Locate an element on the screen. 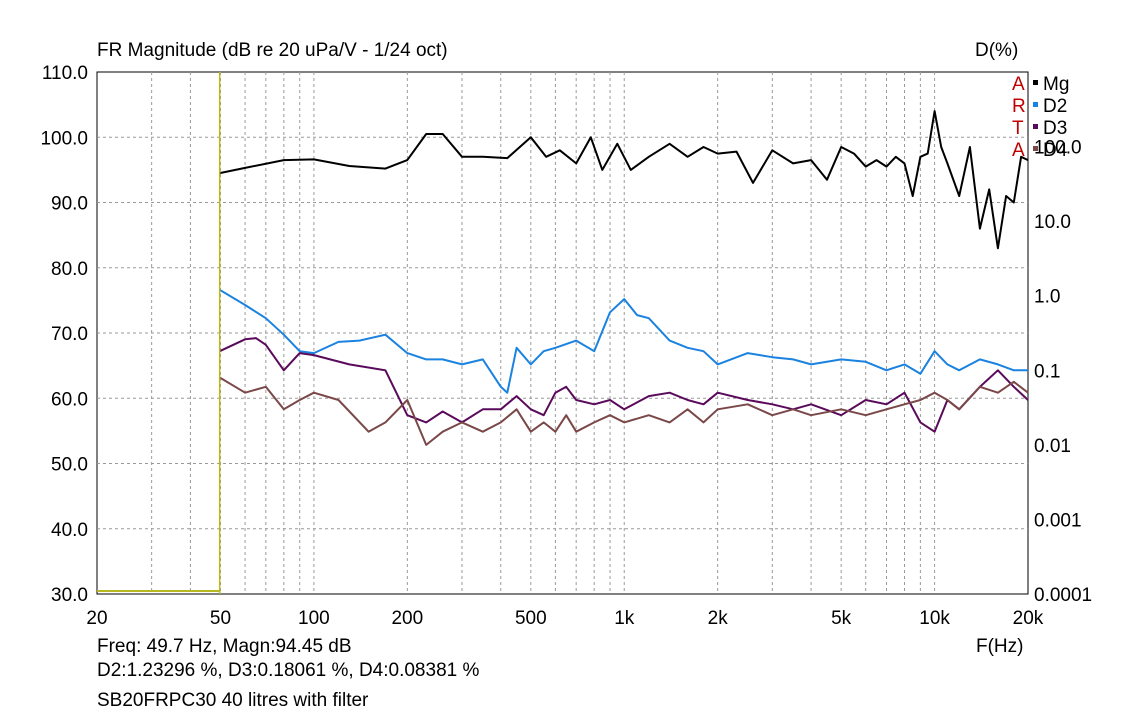  y2-tick-label: 0.0001 is located at coordinates (1063, 595).